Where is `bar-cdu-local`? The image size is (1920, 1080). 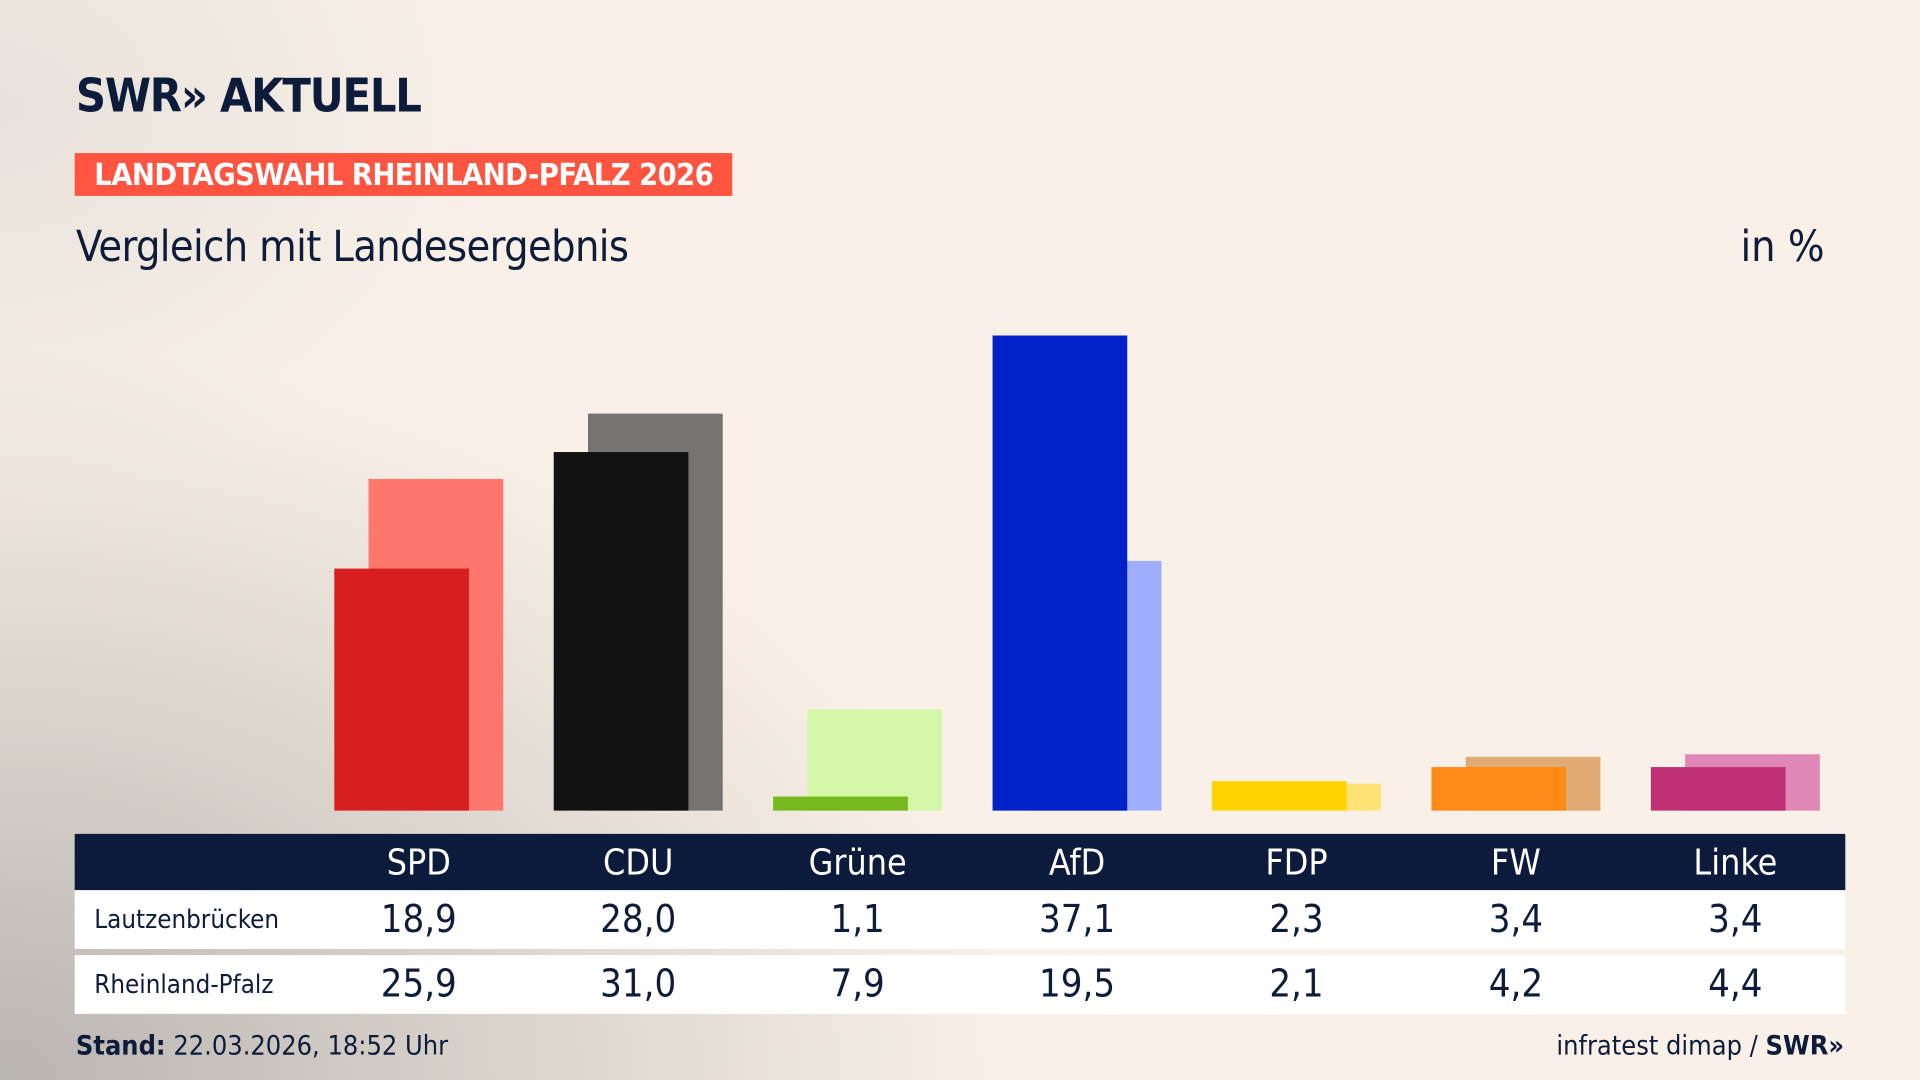
bar-cdu-local is located at coordinates (621, 631).